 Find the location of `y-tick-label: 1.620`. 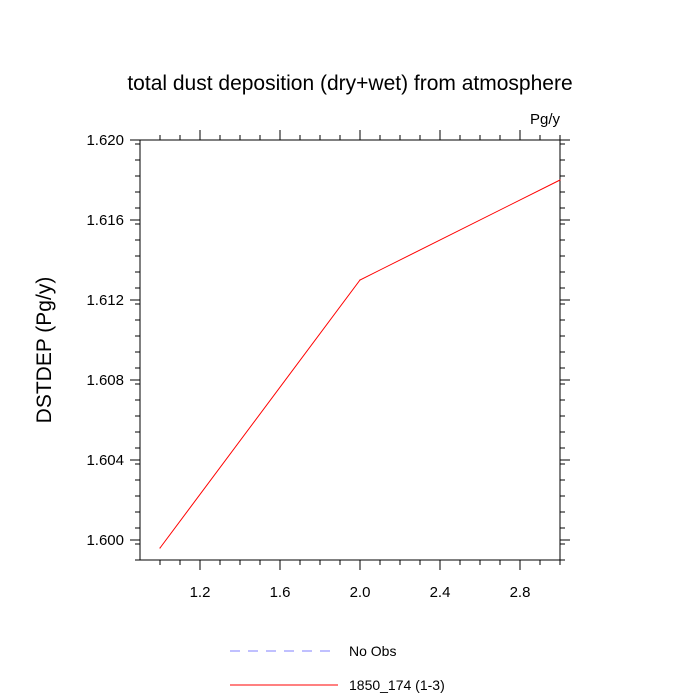

y-tick-label: 1.620 is located at coordinates (105, 140).